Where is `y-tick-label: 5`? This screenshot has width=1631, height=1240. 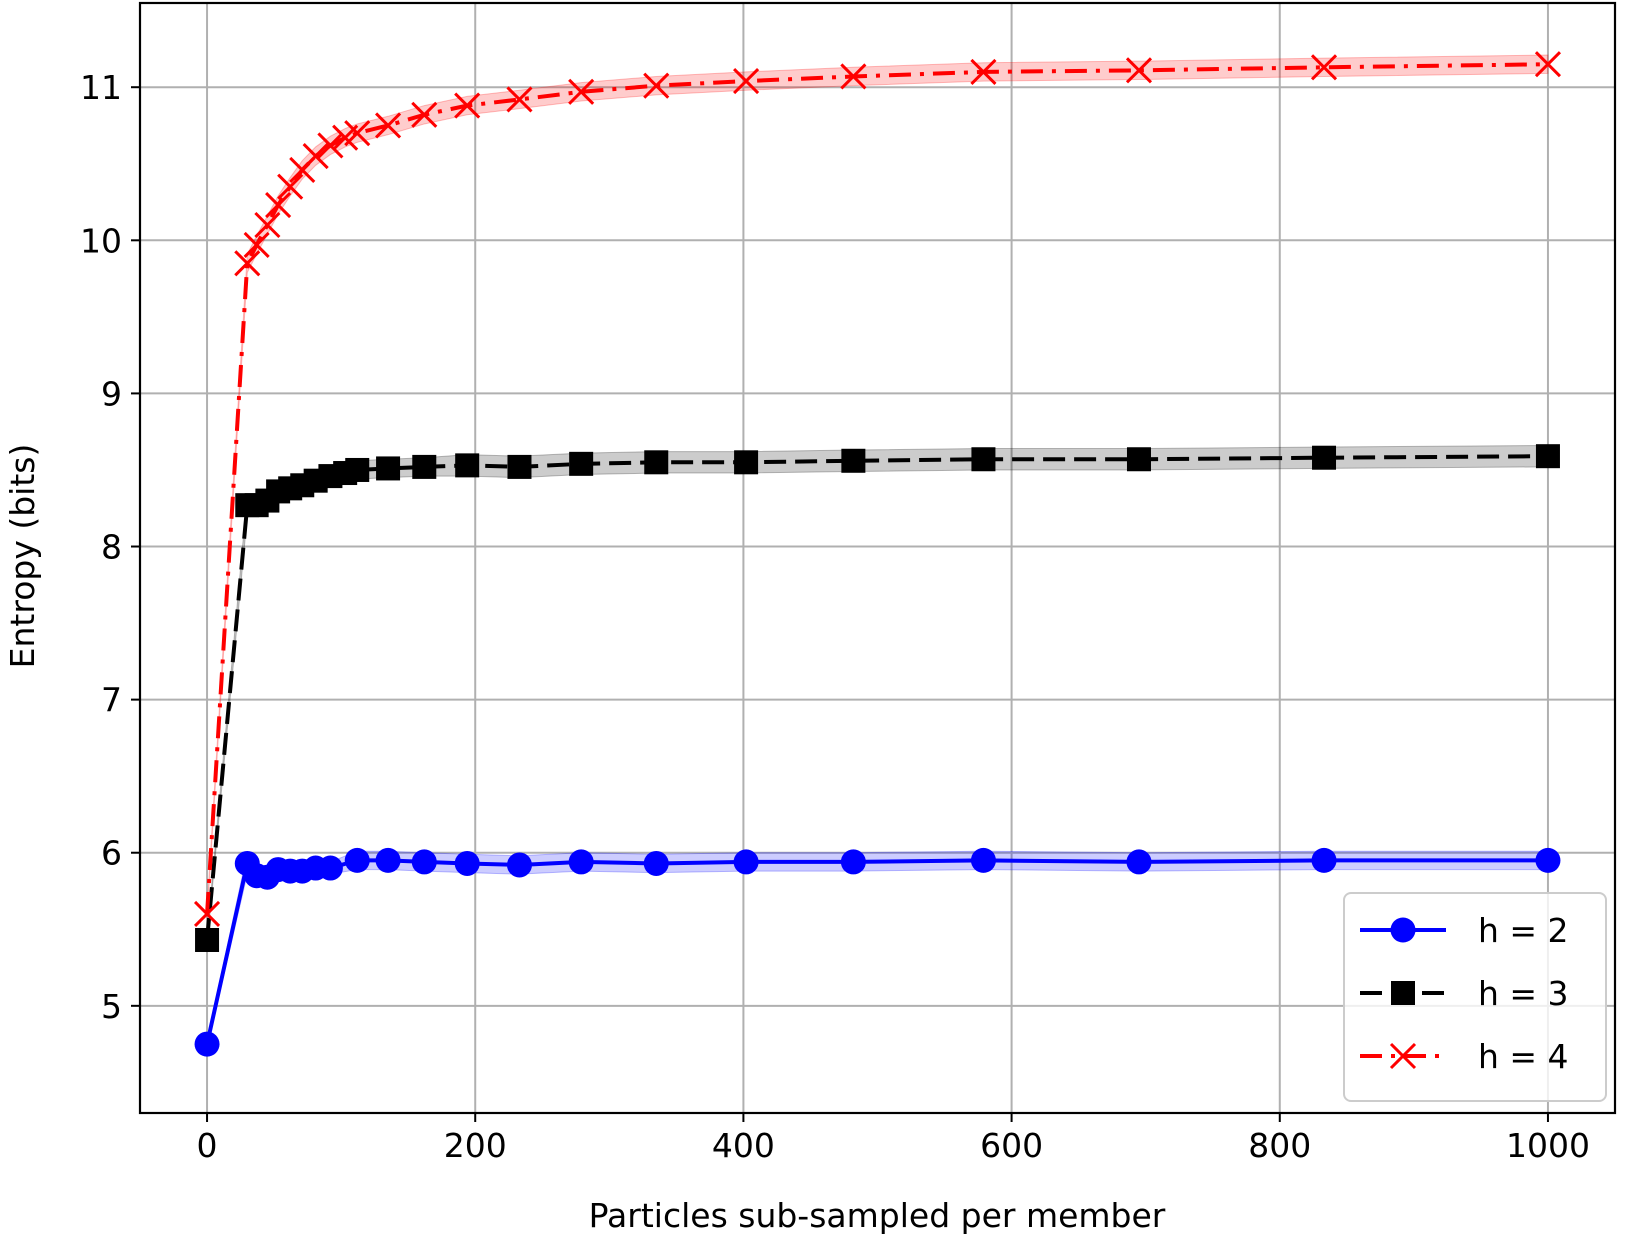
y-tick-label: 5 is located at coordinates (111, 1006).